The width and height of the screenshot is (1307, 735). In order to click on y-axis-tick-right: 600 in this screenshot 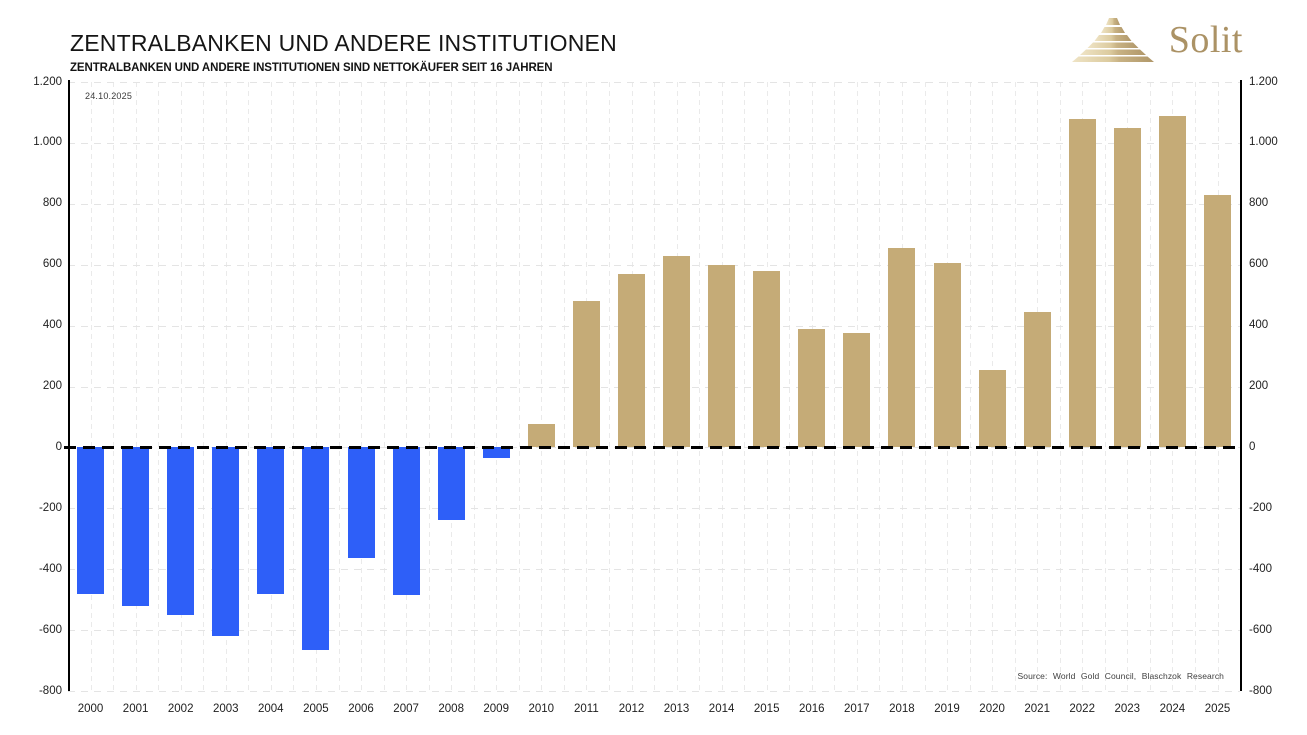, I will do `click(1259, 264)`.